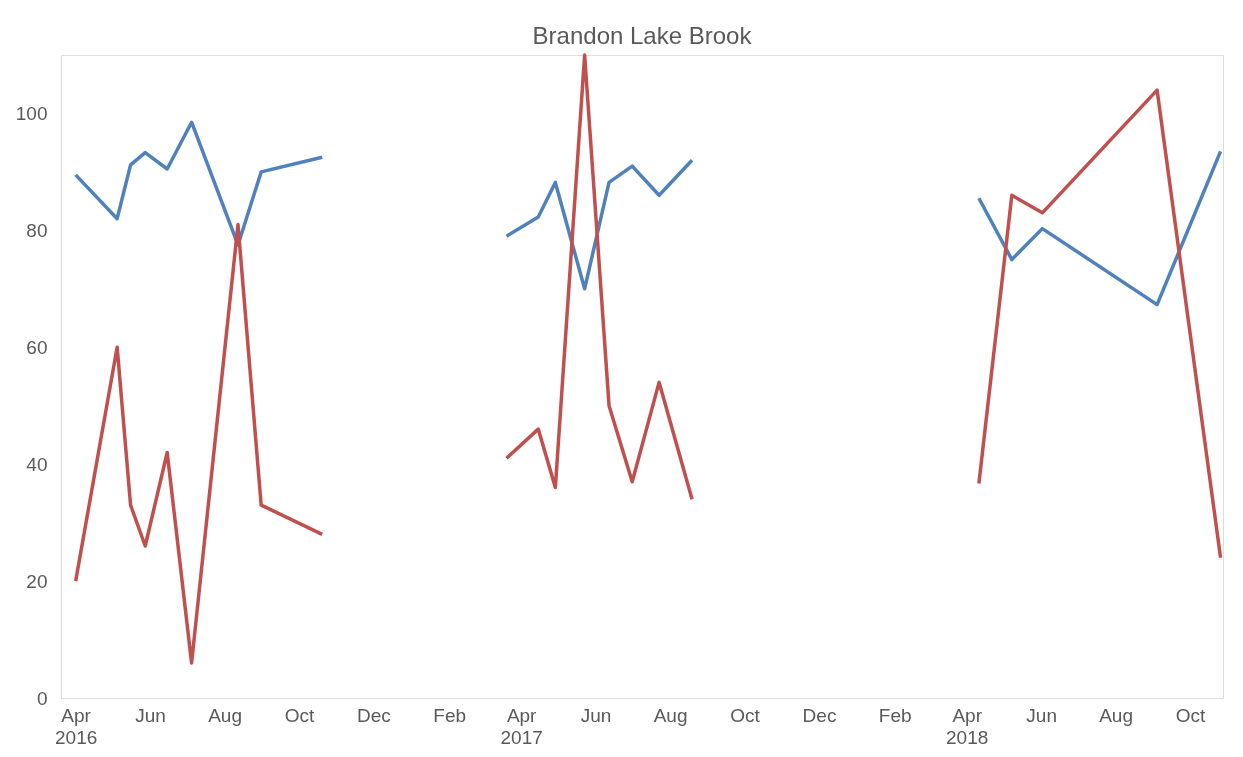 The image size is (1243, 757). What do you see at coordinates (37, 581) in the screenshot?
I see `y-tick-label: 20` at bounding box center [37, 581].